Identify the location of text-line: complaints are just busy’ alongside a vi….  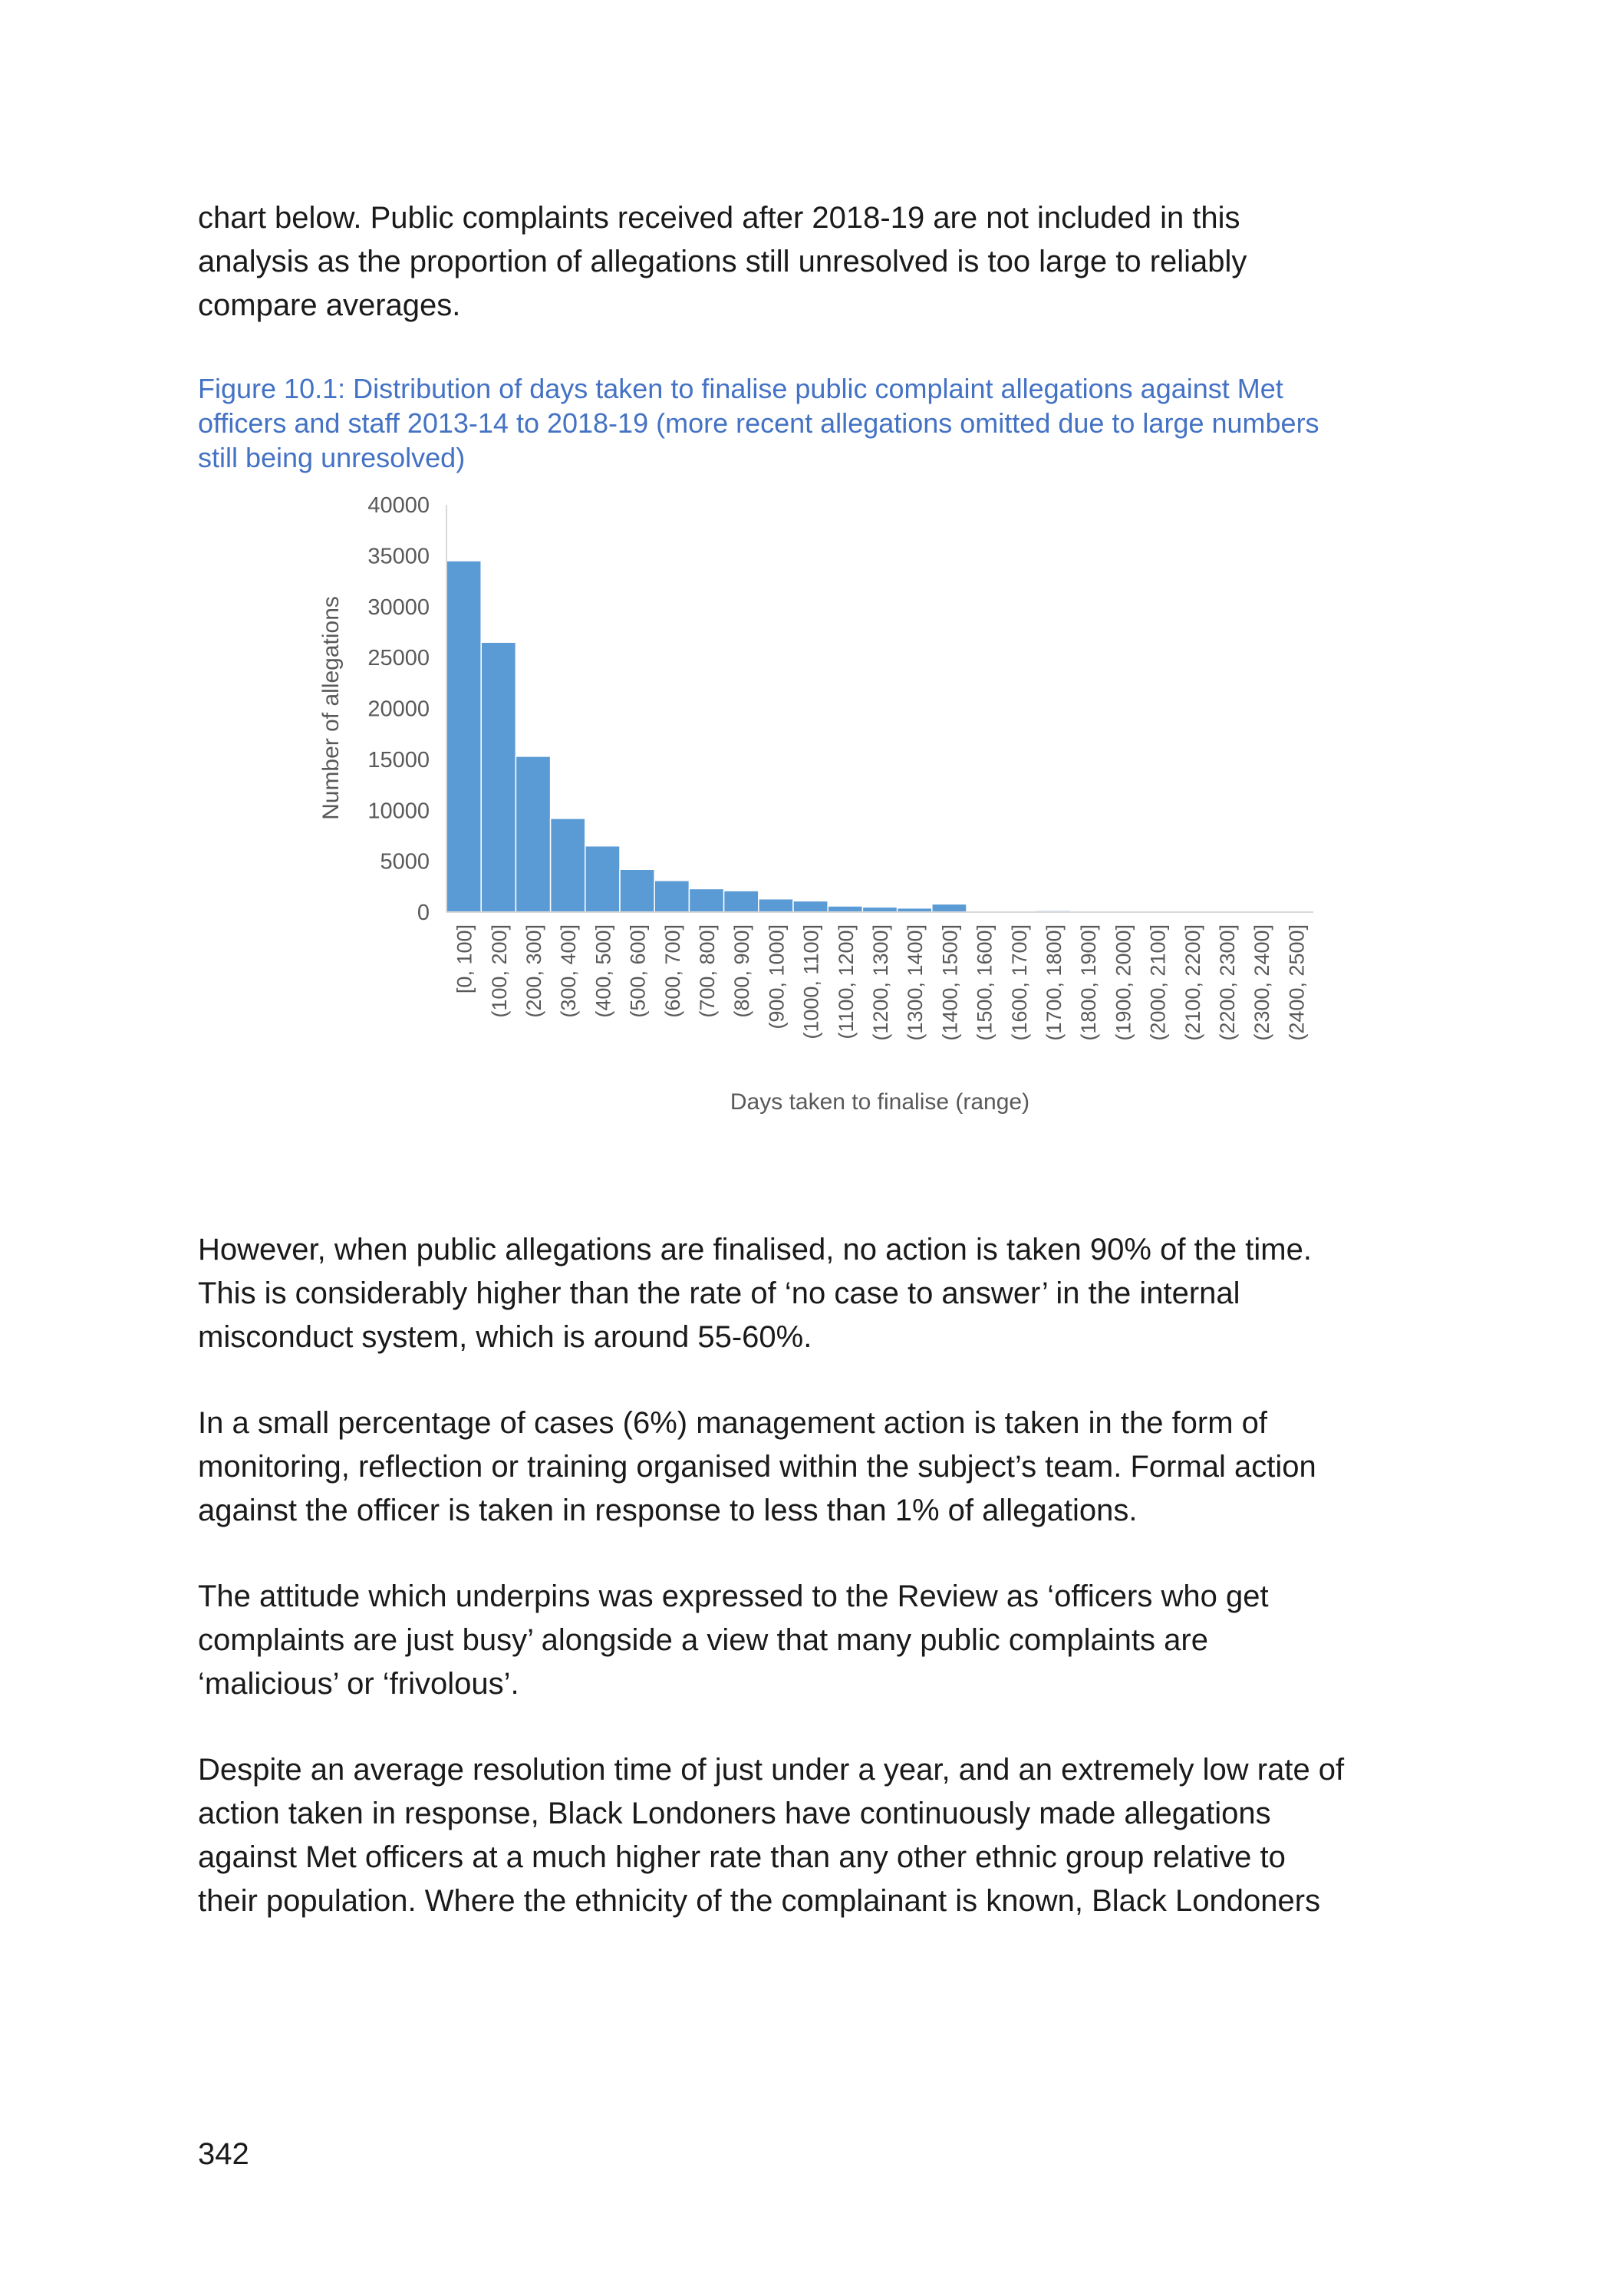
(703, 1640).